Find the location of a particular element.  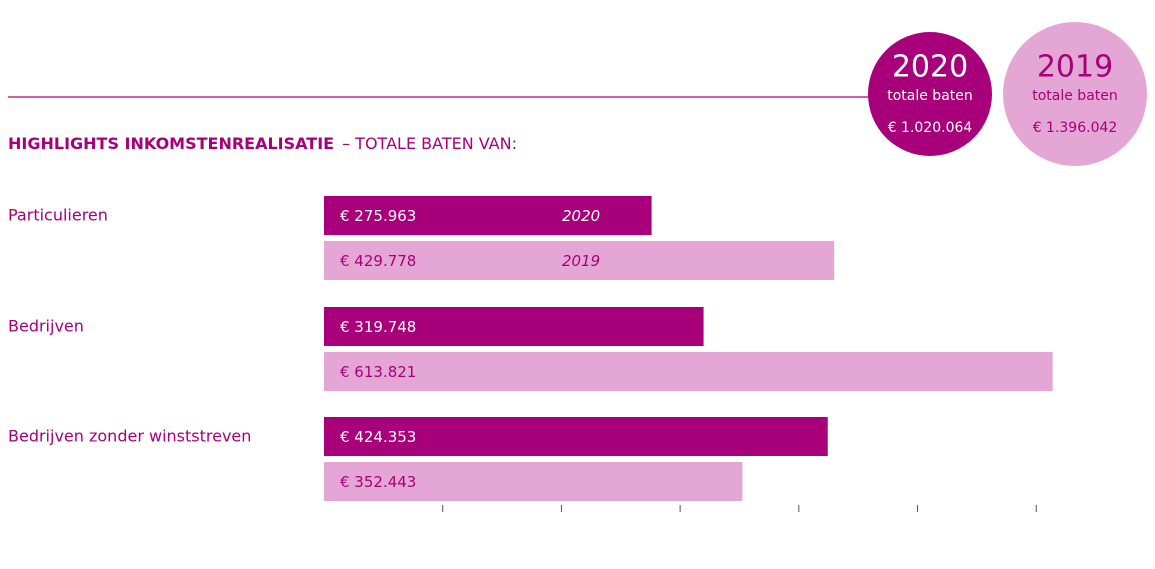

total-year: 2019 is located at coordinates (1075, 67).